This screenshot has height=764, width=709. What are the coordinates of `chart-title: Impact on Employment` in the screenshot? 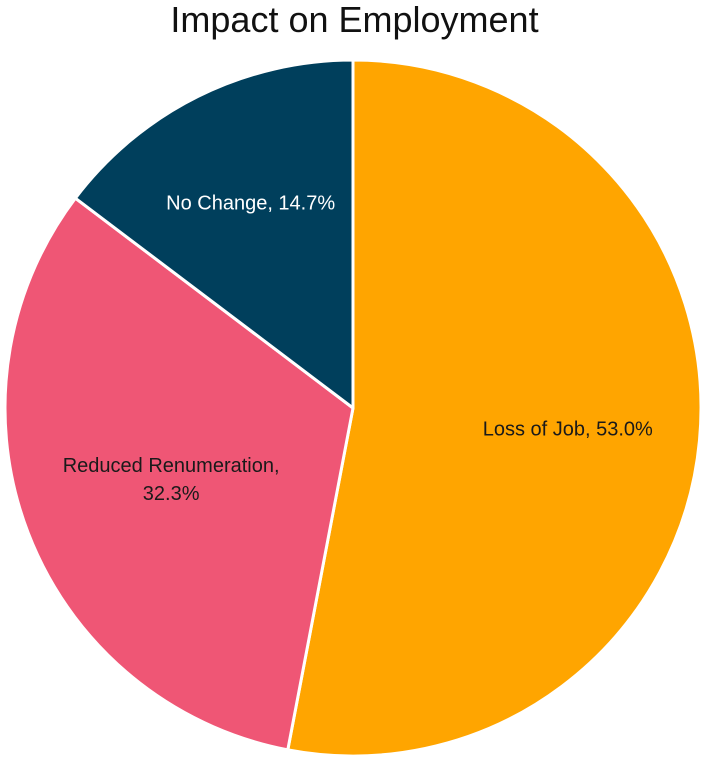 It's located at (354, 20).